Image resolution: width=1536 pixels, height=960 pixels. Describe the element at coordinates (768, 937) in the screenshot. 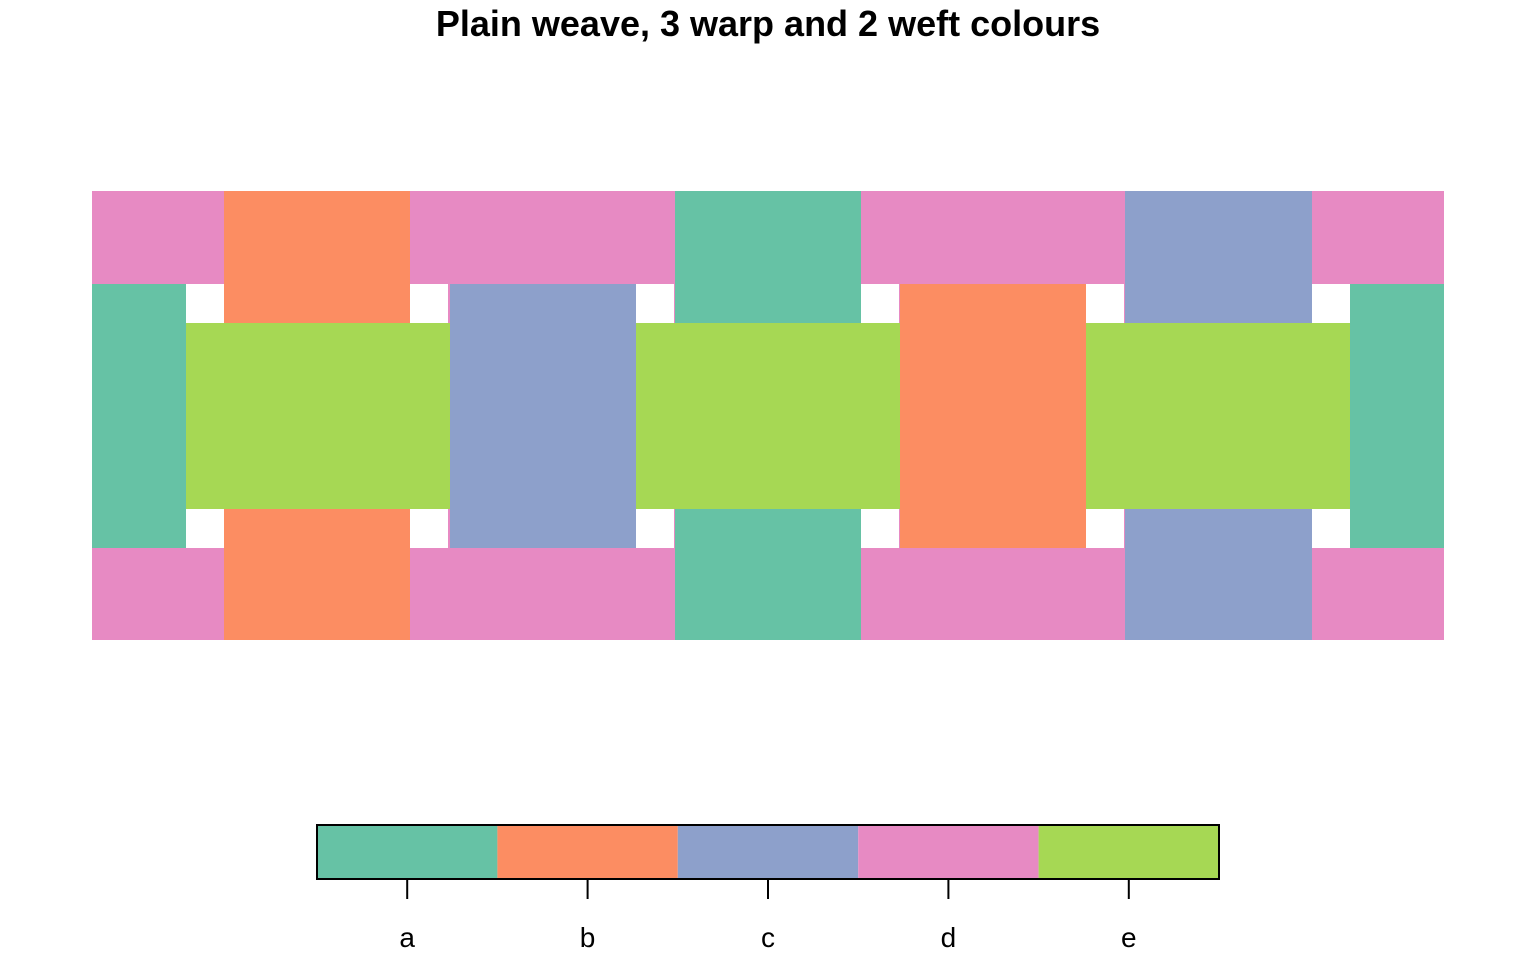

I see `legend-label-c: c` at that location.